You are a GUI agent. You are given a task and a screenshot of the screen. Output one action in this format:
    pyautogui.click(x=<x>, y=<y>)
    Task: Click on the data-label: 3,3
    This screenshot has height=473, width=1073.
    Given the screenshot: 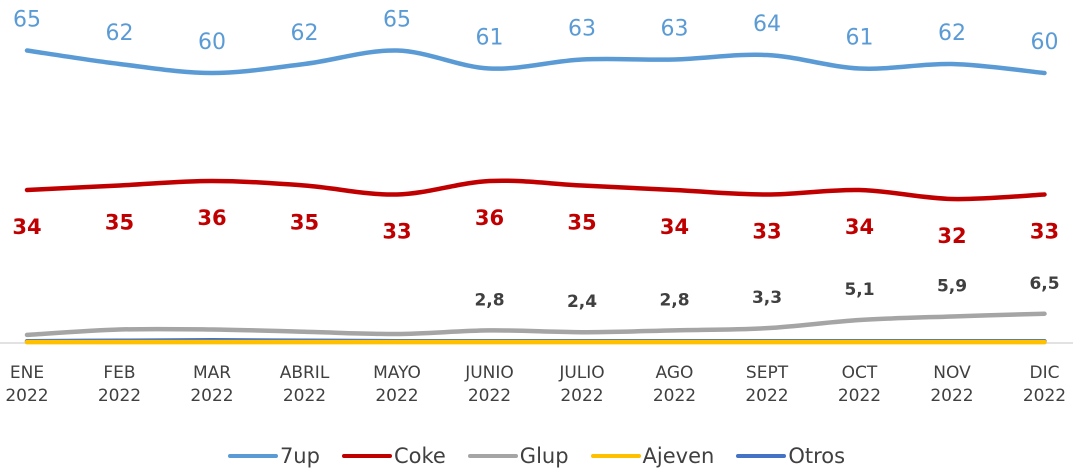 What is the action you would take?
    pyautogui.click(x=767, y=298)
    